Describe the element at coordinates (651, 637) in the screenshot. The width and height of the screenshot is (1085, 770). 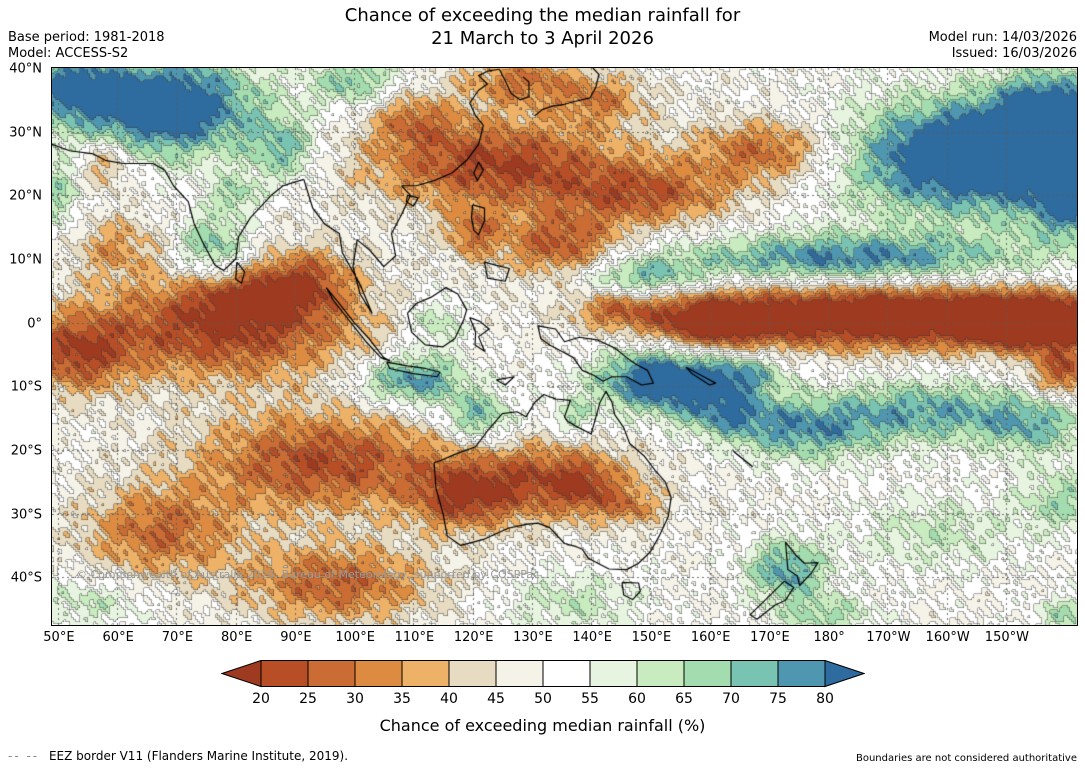
I see `lon-tick-label: 150°E` at that location.